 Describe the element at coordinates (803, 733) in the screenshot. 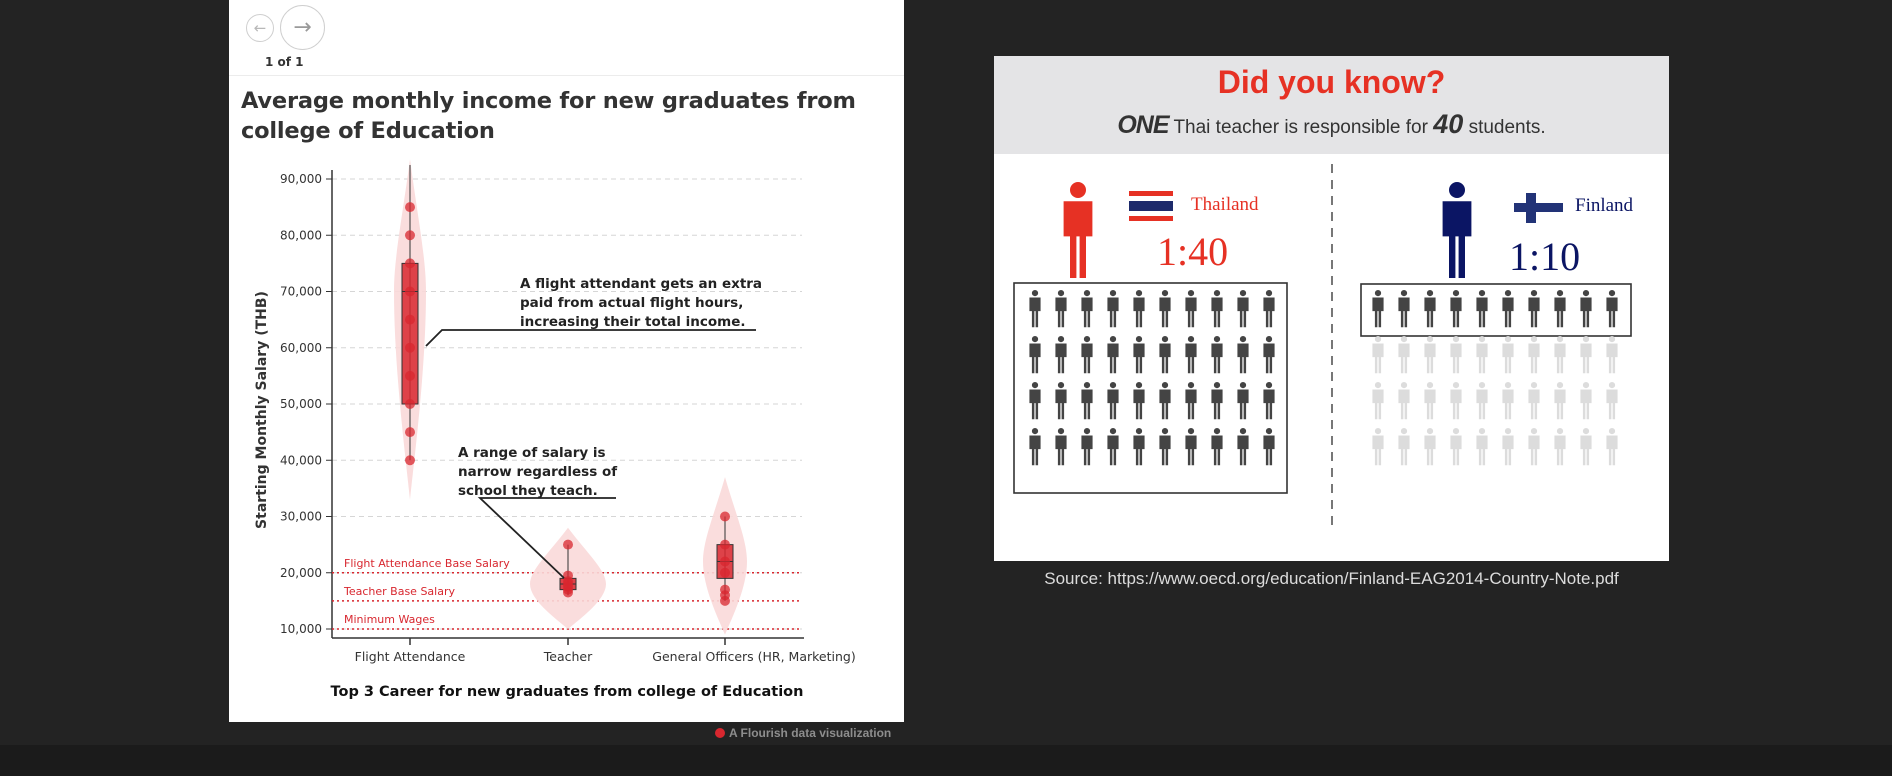

I see `flourish-credit-link: A Flourish data visualization` at that location.